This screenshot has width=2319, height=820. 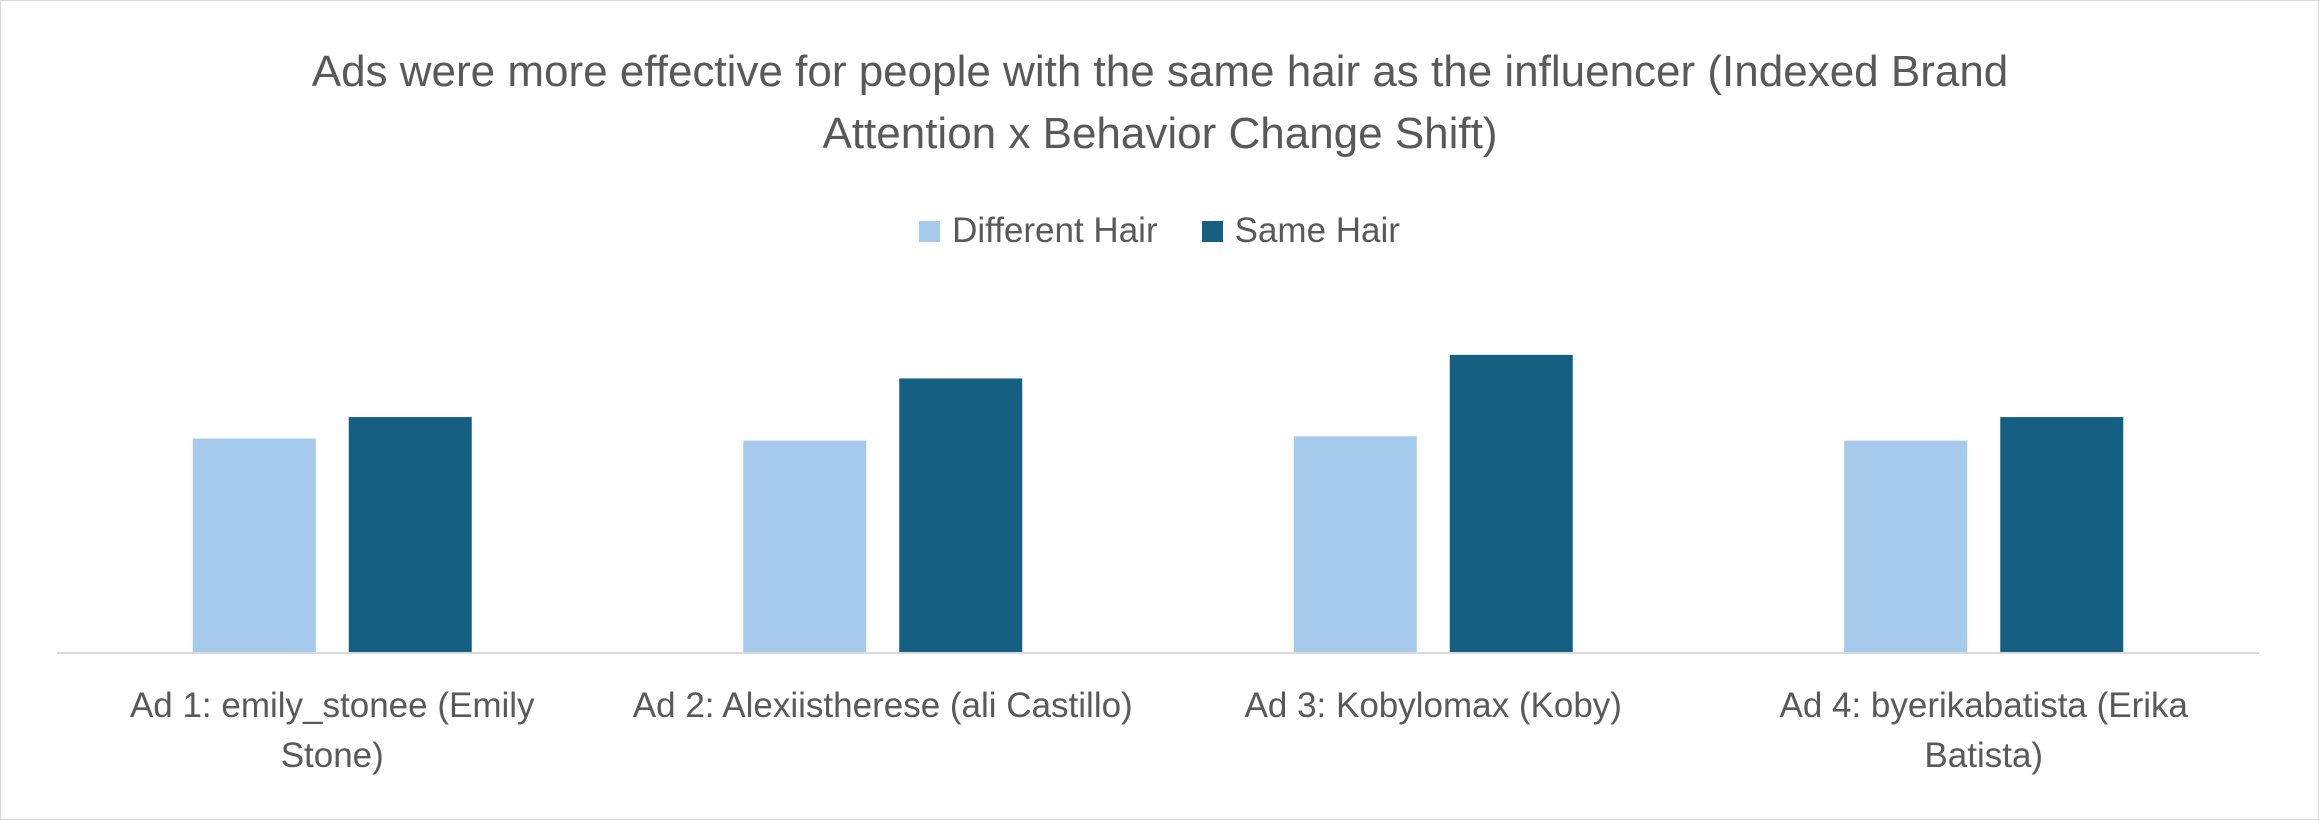 What do you see at coordinates (1983, 730) in the screenshot?
I see `x-tick-label: Ad 4: byerikabatista (Erika Batista)` at bounding box center [1983, 730].